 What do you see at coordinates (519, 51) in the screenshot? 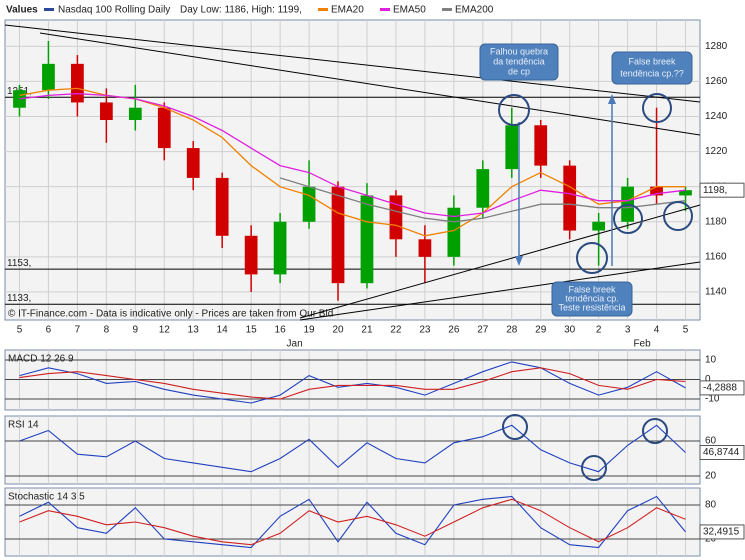
I see `annotation-text: Falhou quebra` at bounding box center [519, 51].